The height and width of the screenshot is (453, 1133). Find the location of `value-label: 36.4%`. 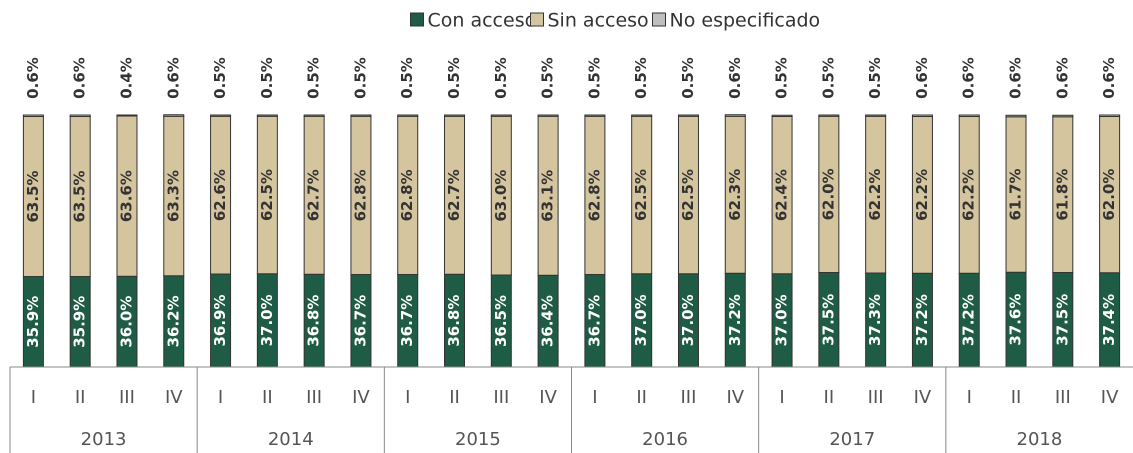

value-label: 36.4% is located at coordinates (548, 321).